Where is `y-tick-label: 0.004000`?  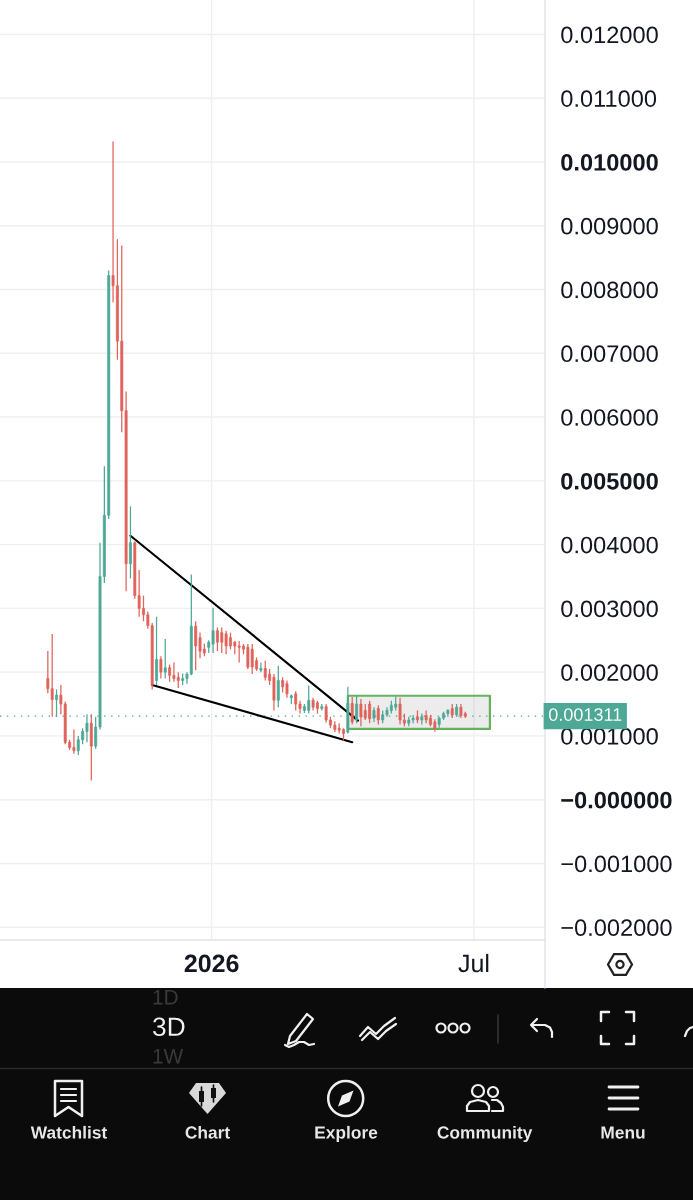 y-tick-label: 0.004000 is located at coordinates (609, 545).